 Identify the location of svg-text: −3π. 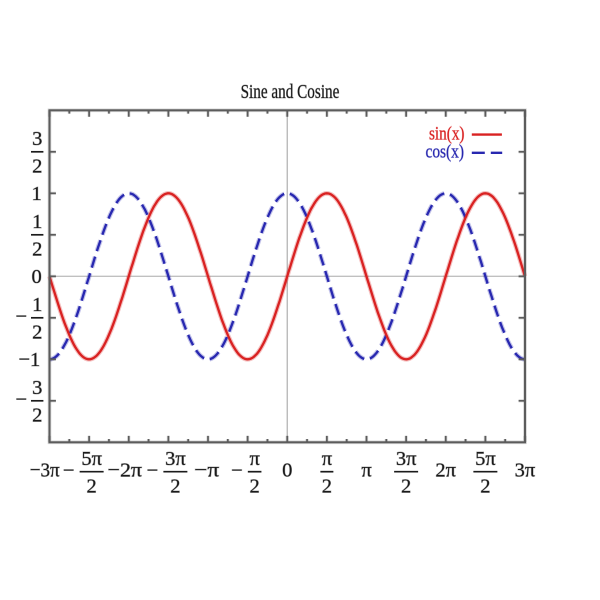
(45, 471).